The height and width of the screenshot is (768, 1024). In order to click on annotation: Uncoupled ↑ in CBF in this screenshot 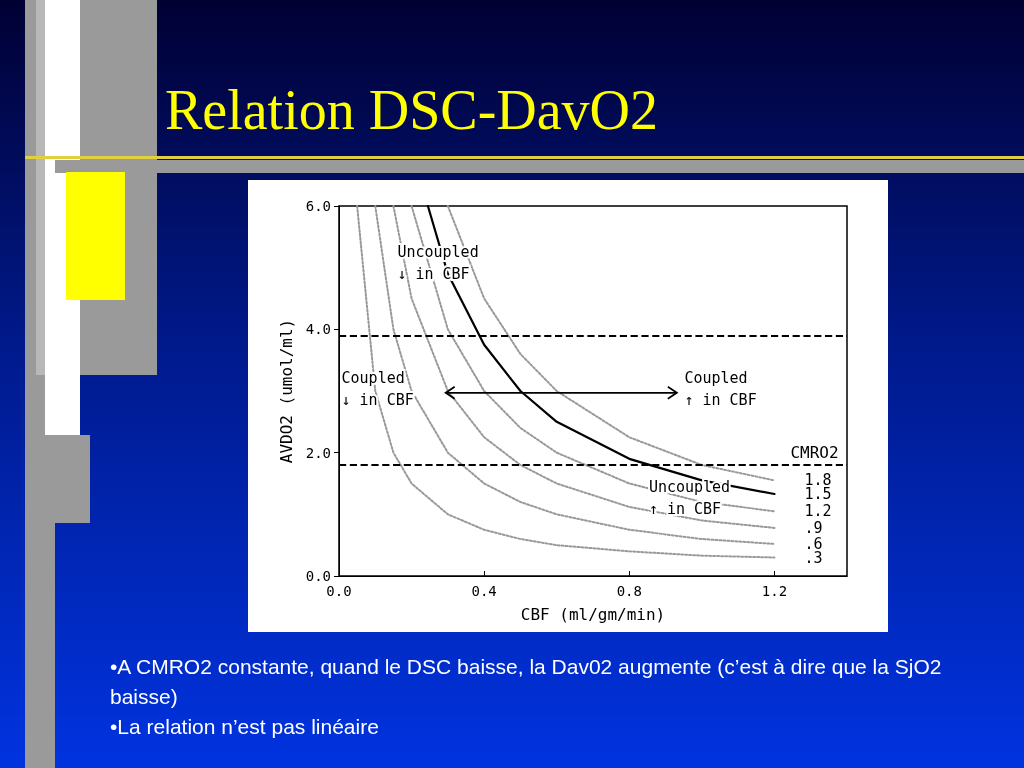, I will do `click(689, 497)`.